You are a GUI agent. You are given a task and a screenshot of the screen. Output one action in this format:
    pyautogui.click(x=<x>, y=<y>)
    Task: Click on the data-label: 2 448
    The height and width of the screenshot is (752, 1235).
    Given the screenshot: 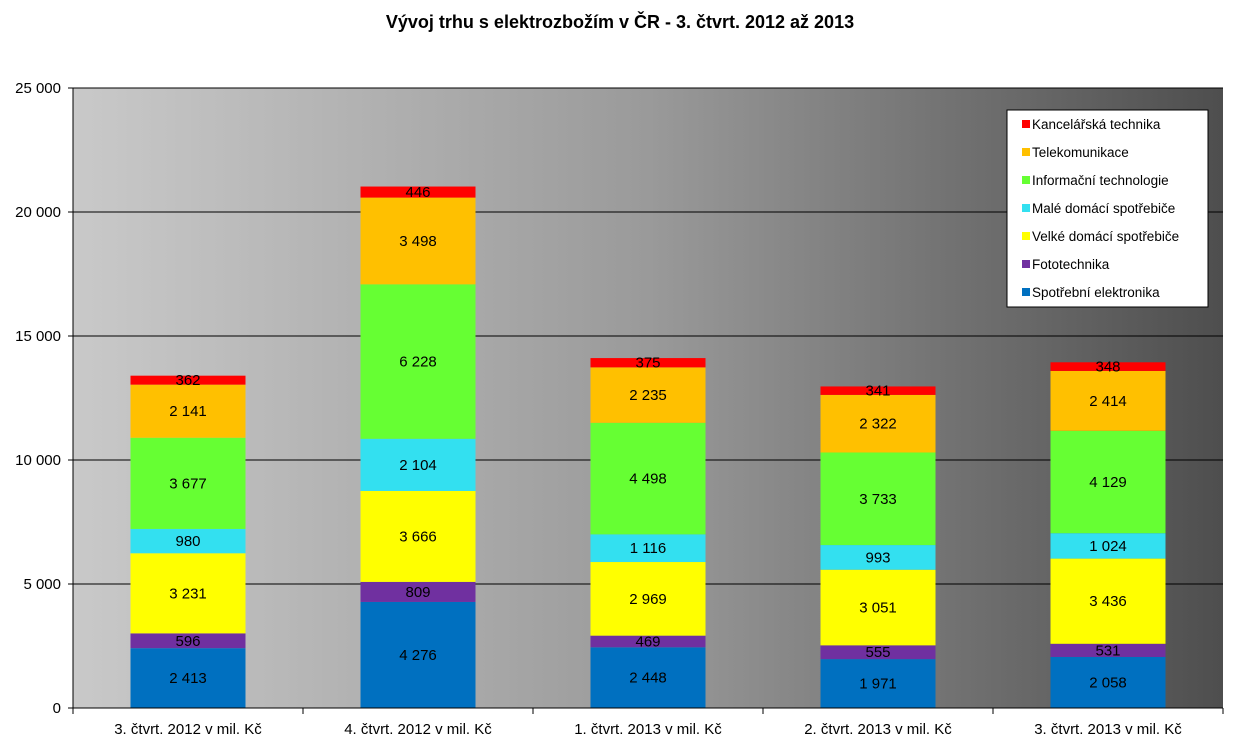 What is the action you would take?
    pyautogui.click(x=648, y=678)
    